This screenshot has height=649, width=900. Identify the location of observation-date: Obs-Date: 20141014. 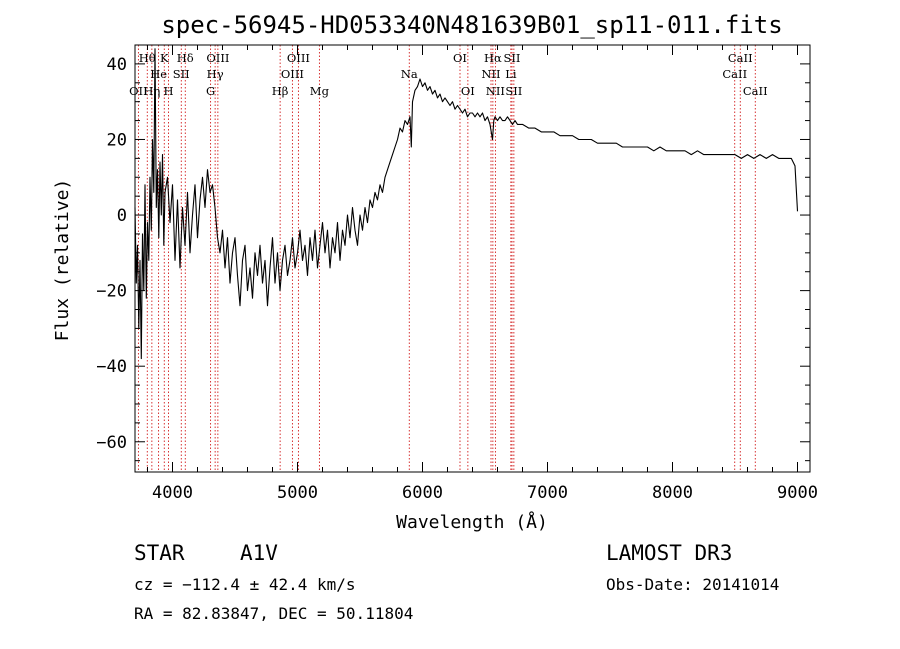
(692, 584).